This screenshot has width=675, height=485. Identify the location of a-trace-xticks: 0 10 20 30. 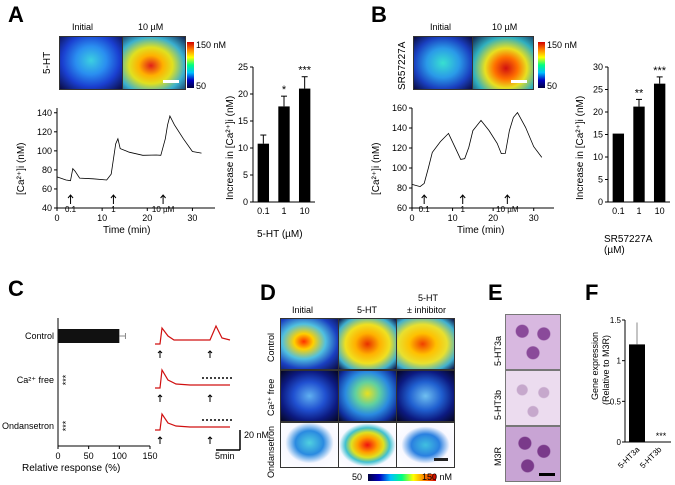
(125, 215).